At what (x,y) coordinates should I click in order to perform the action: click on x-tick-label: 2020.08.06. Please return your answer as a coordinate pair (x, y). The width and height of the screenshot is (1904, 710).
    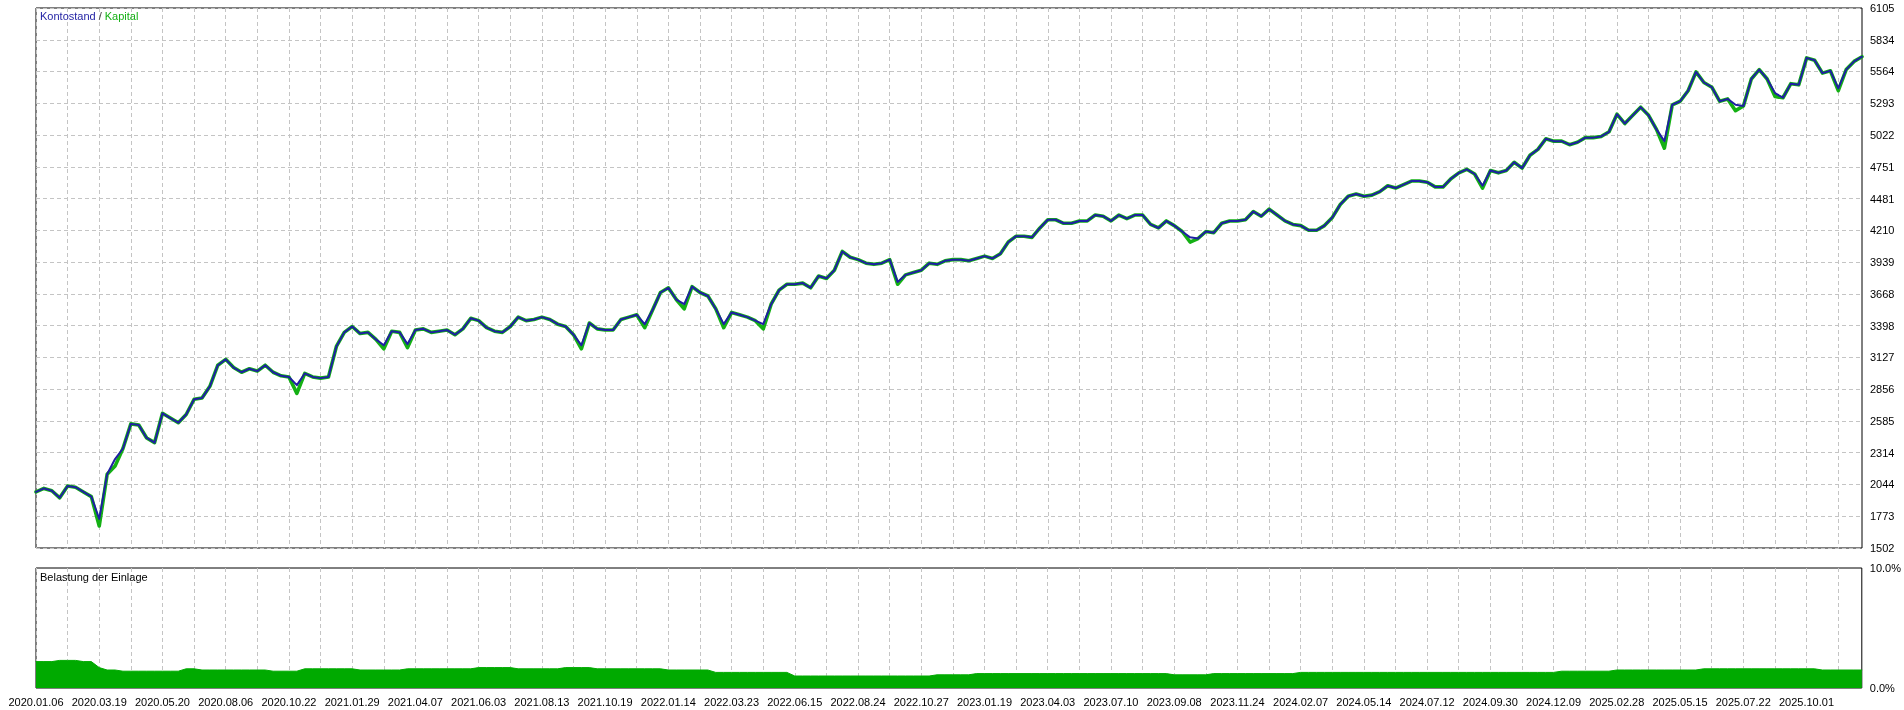
    Looking at the image, I should click on (226, 701).